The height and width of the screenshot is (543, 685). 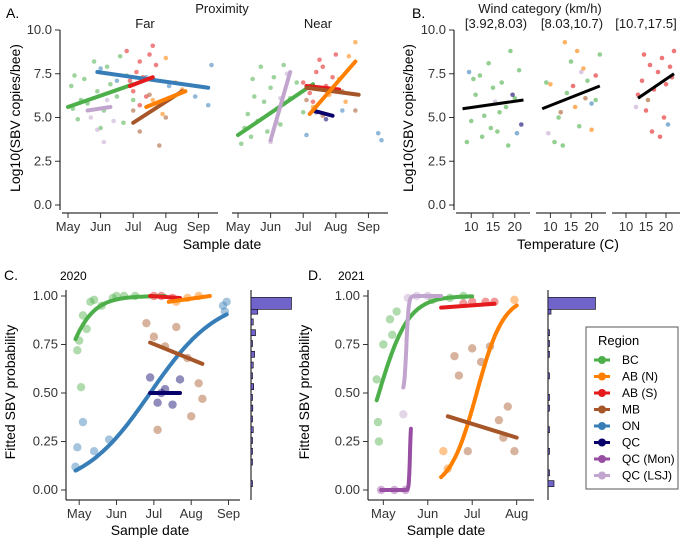 What do you see at coordinates (647, 476) in the screenshot?
I see `legend-entry-label: QC (LSJ)` at bounding box center [647, 476].